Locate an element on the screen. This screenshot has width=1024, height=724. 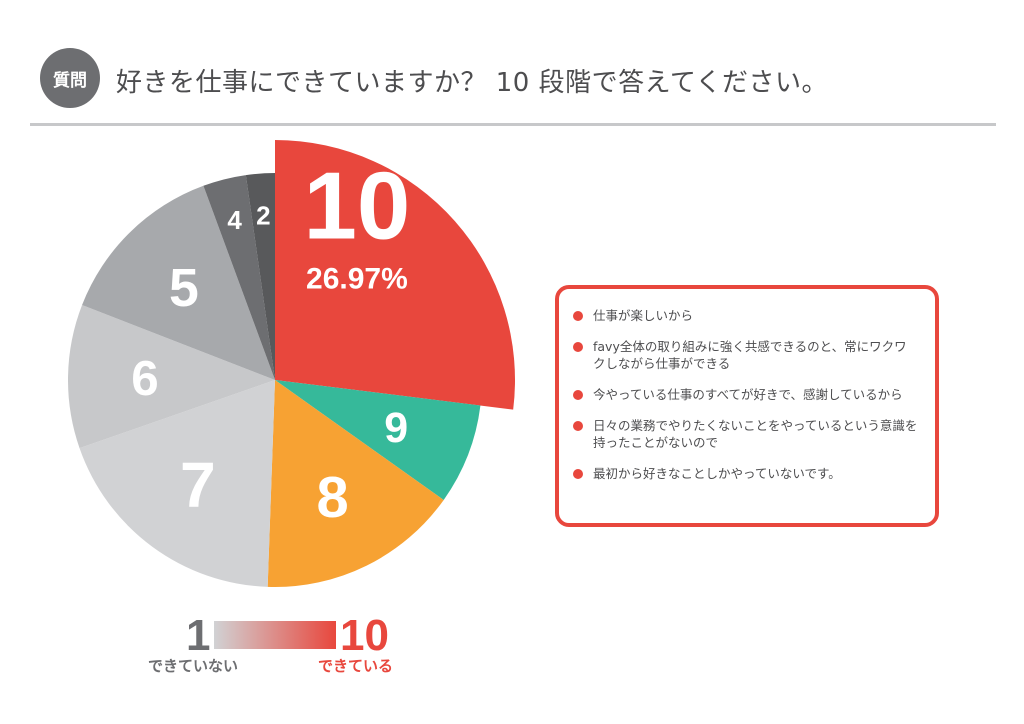
pie-label-9: 9 is located at coordinates (396, 428).